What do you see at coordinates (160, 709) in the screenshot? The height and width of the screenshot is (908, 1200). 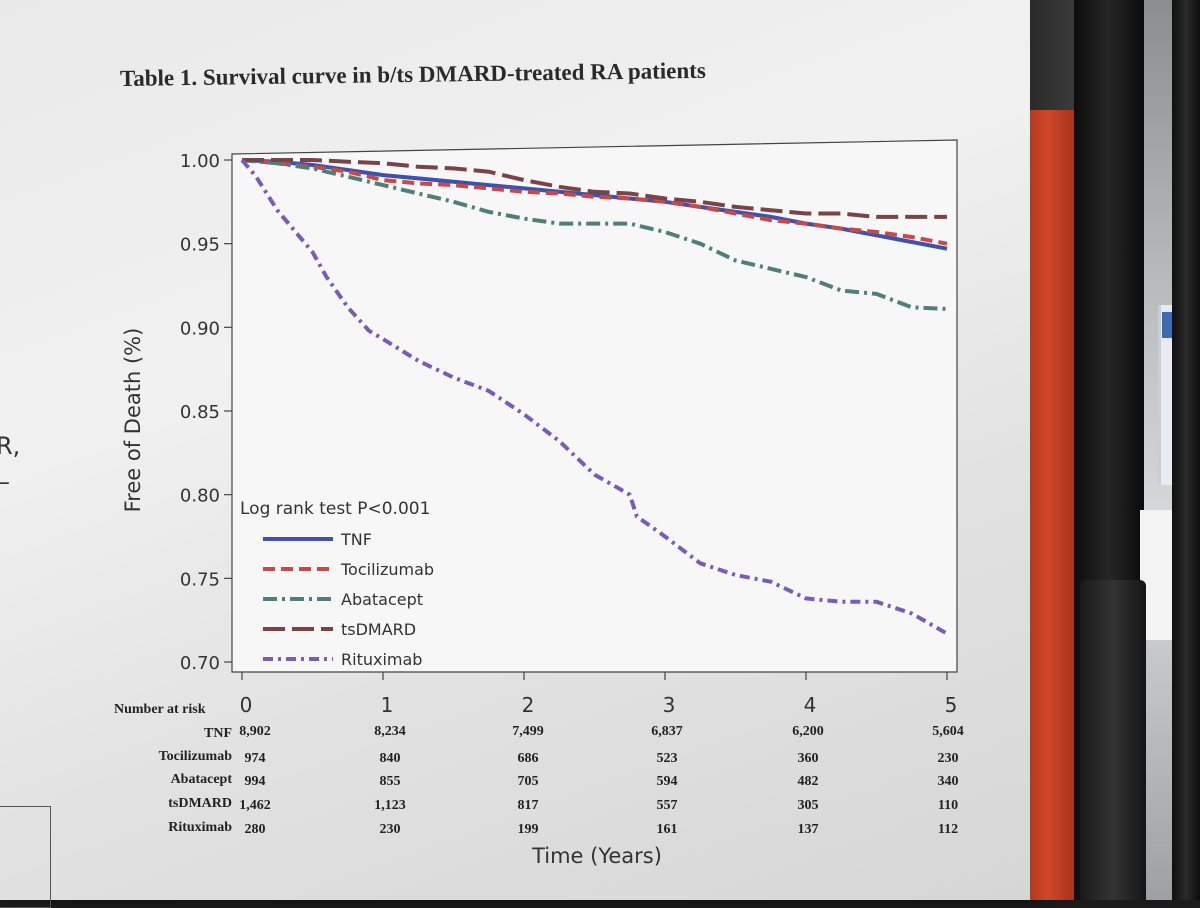 I see `risk-table-header: Number at risk` at bounding box center [160, 709].